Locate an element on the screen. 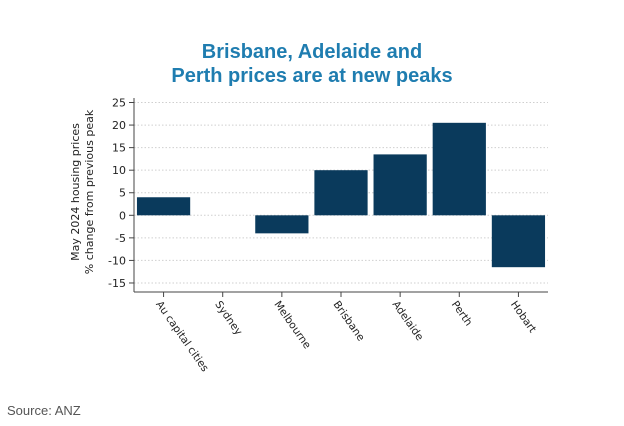 This screenshot has width=624, height=426. y-tick-label: 0 is located at coordinates (122, 215).